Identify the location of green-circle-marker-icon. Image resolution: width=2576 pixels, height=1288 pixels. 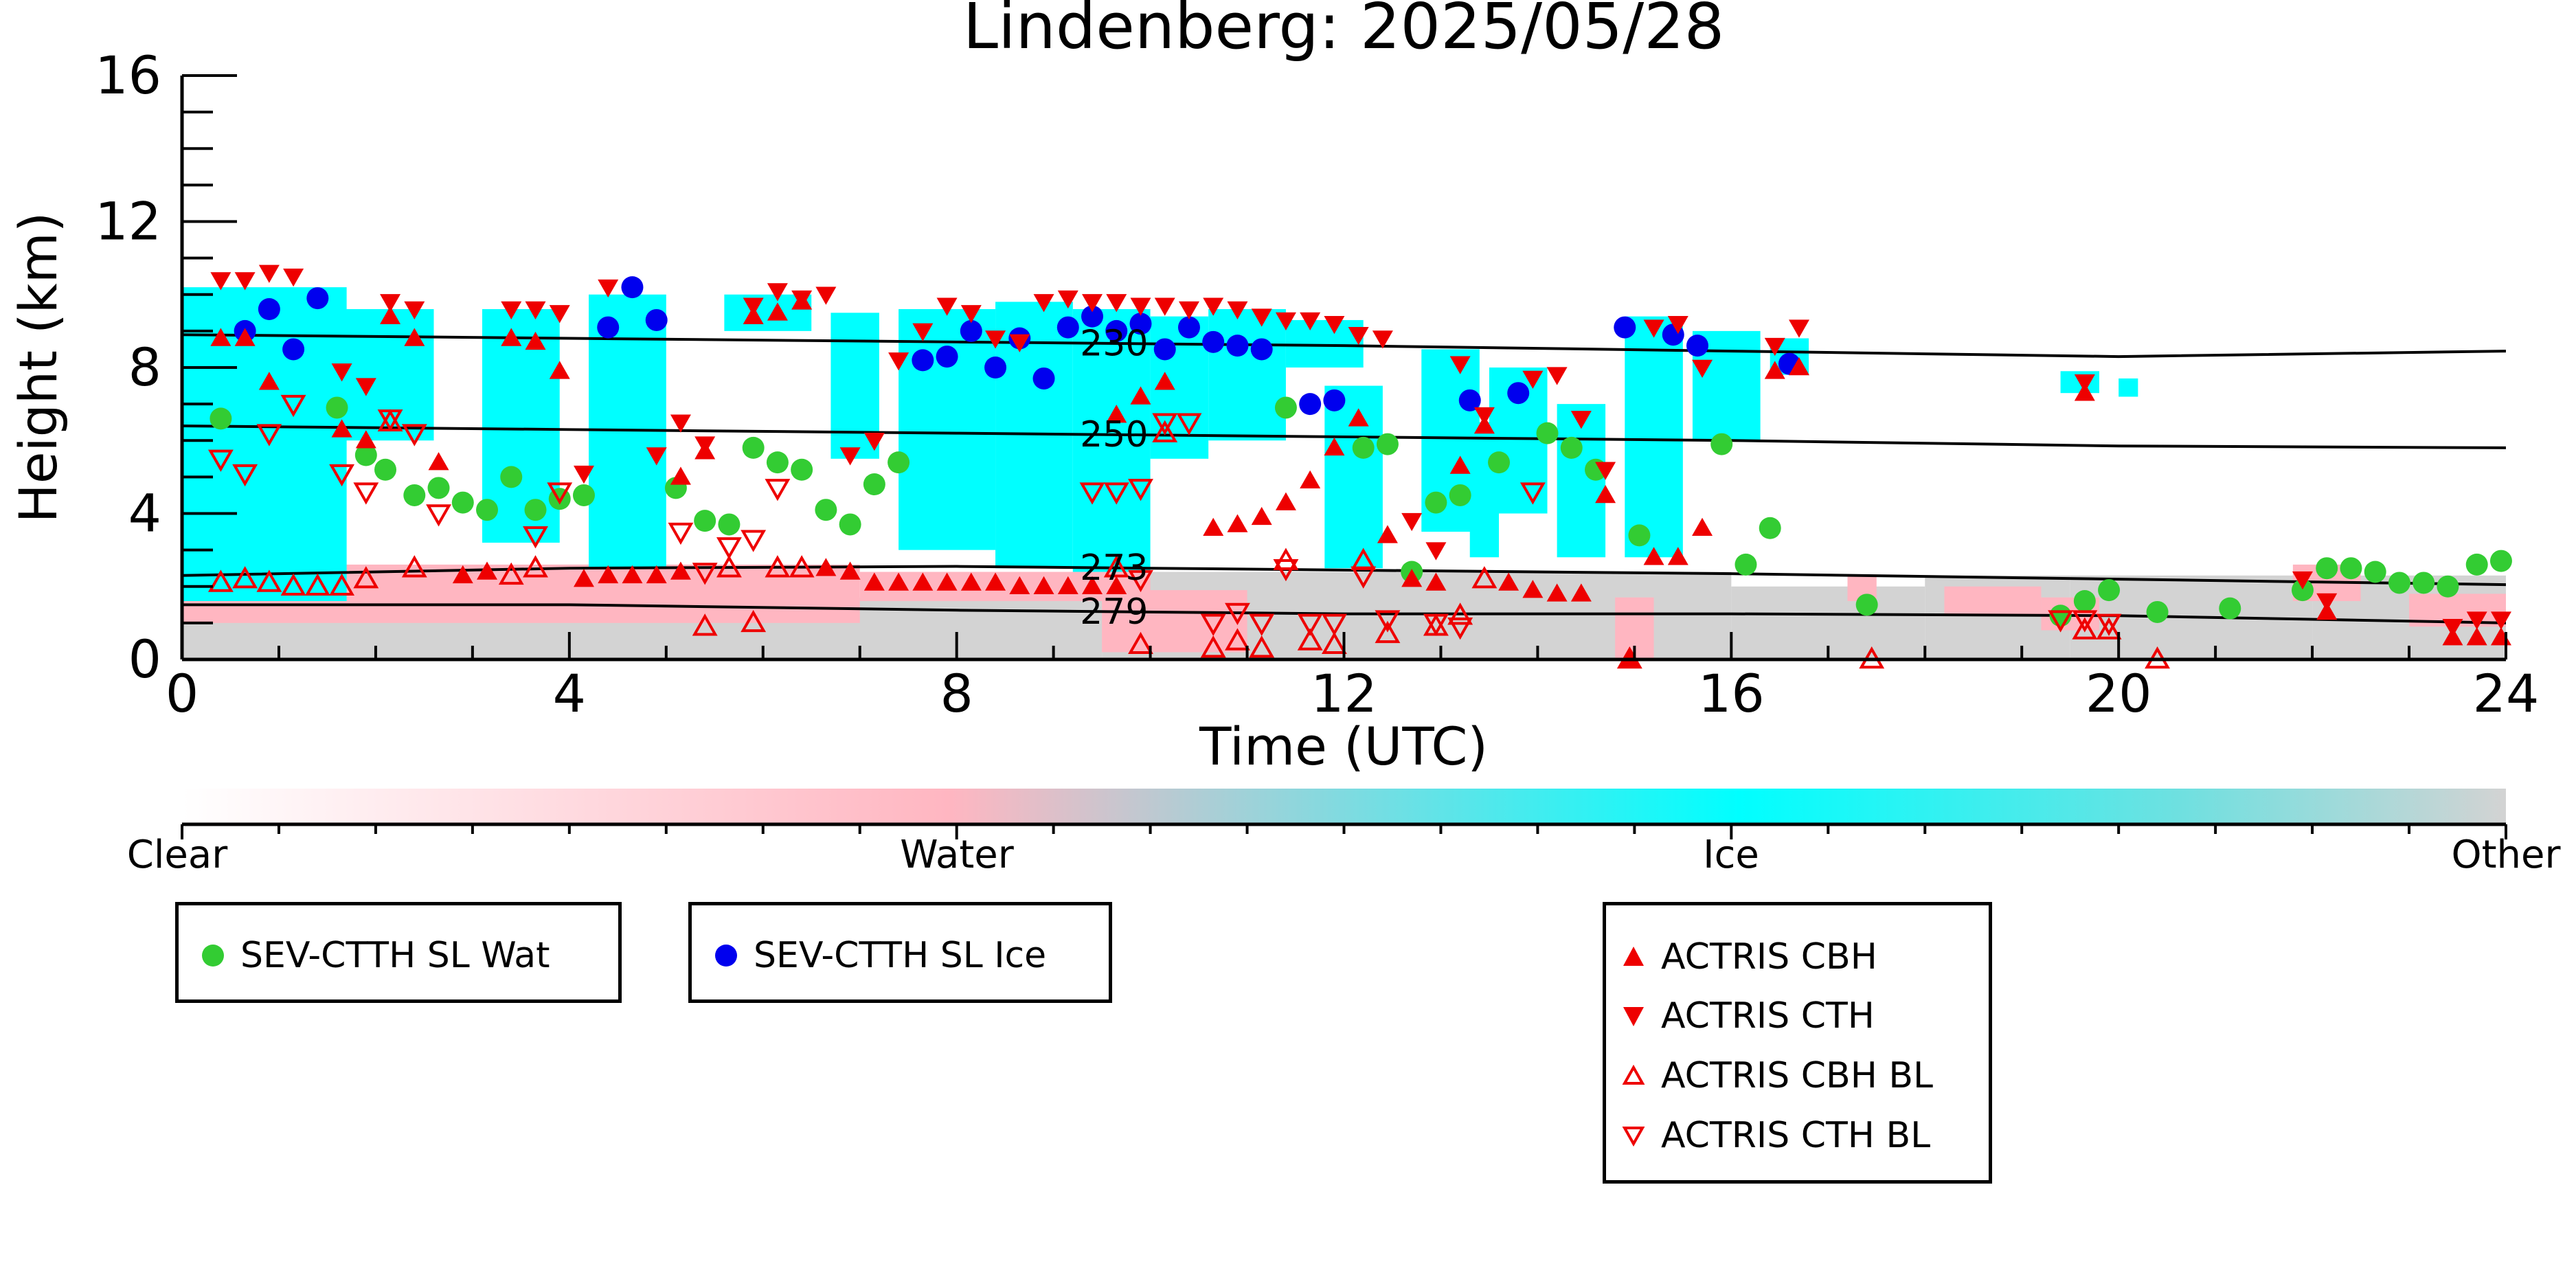
(212, 955).